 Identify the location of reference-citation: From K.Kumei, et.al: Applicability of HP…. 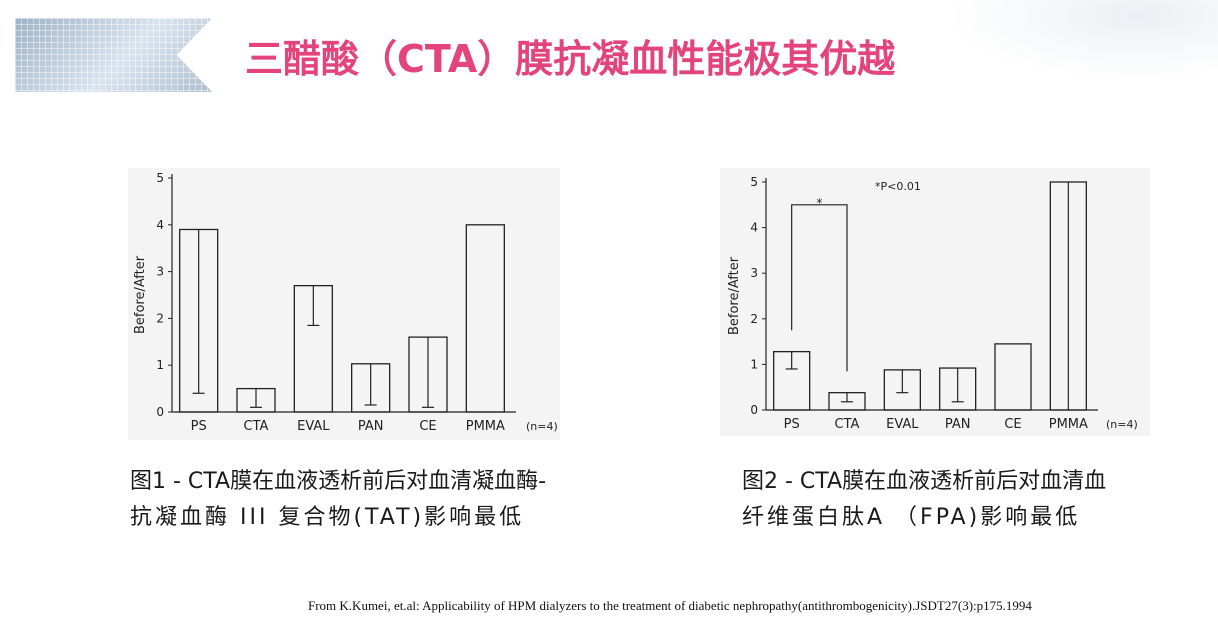
(670, 605).